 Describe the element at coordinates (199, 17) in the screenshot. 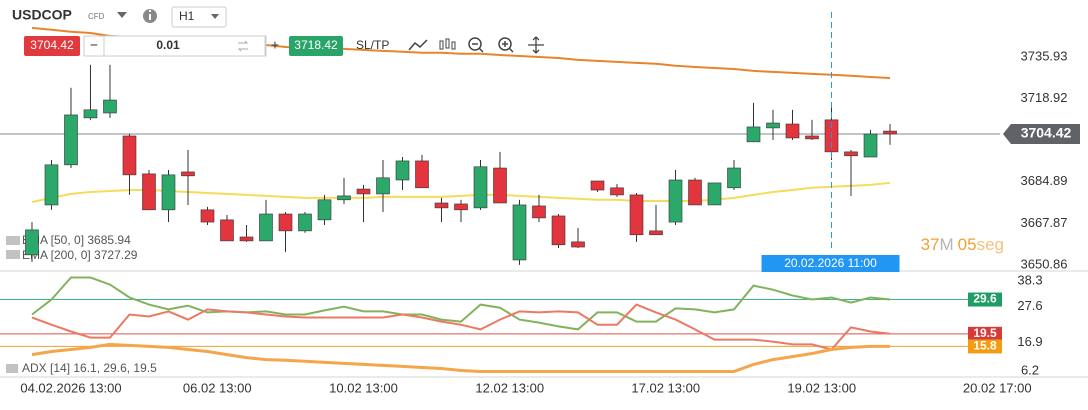

I see `timeframe-select` at that location.